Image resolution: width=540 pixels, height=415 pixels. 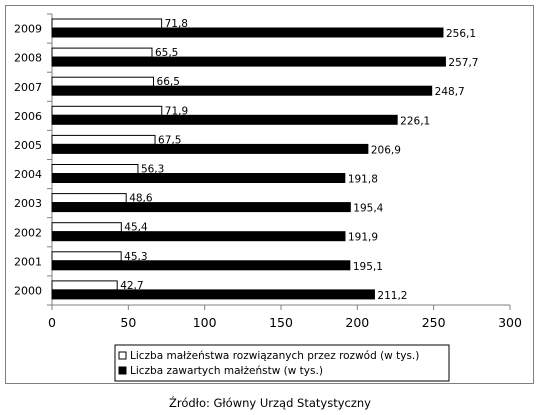 What do you see at coordinates (392, 296) in the screenshot?
I see `marriage-value-label: 211,2` at bounding box center [392, 296].